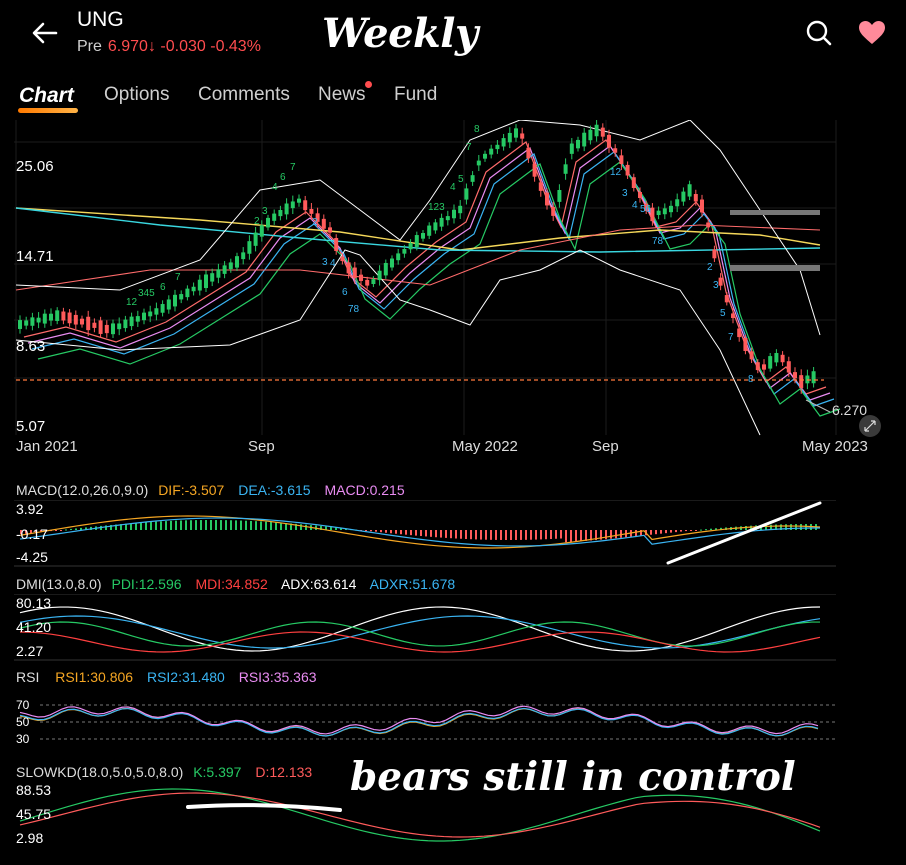 This screenshot has width=906, height=865. Describe the element at coordinates (45, 33) in the screenshot. I see `back-arrow-icon` at that location.